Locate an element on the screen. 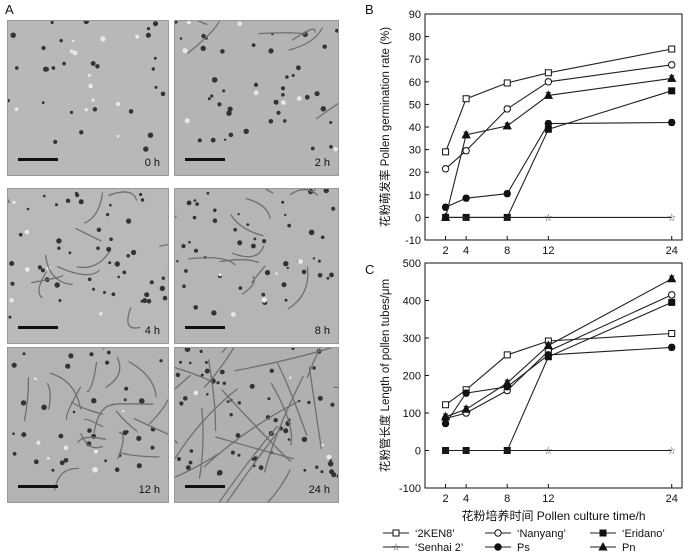  marker-filled-triangle is located at coordinates (507, 125).